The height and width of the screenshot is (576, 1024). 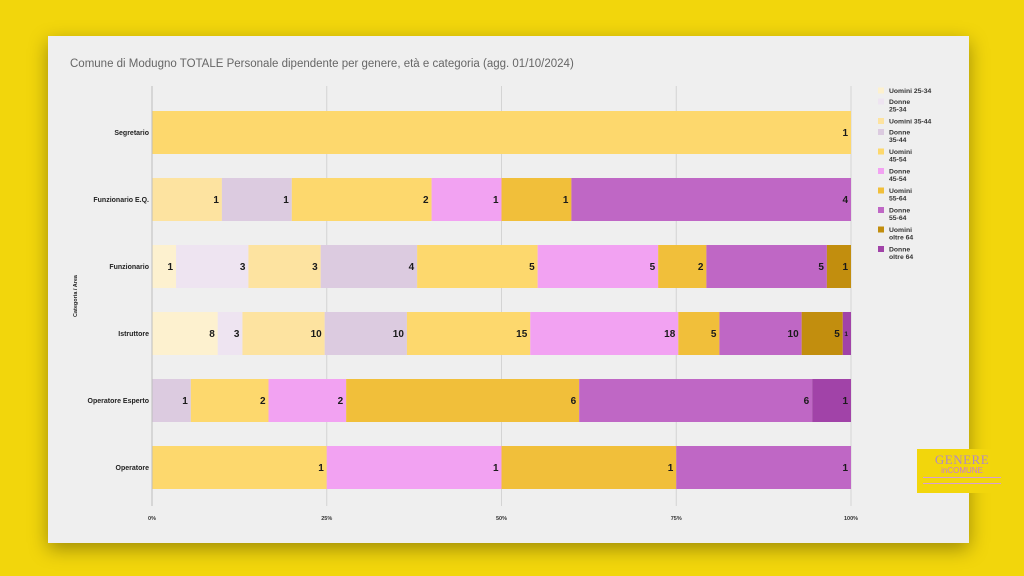 What do you see at coordinates (676, 519) in the screenshot?
I see `x-tick-label: 75%` at bounding box center [676, 519].